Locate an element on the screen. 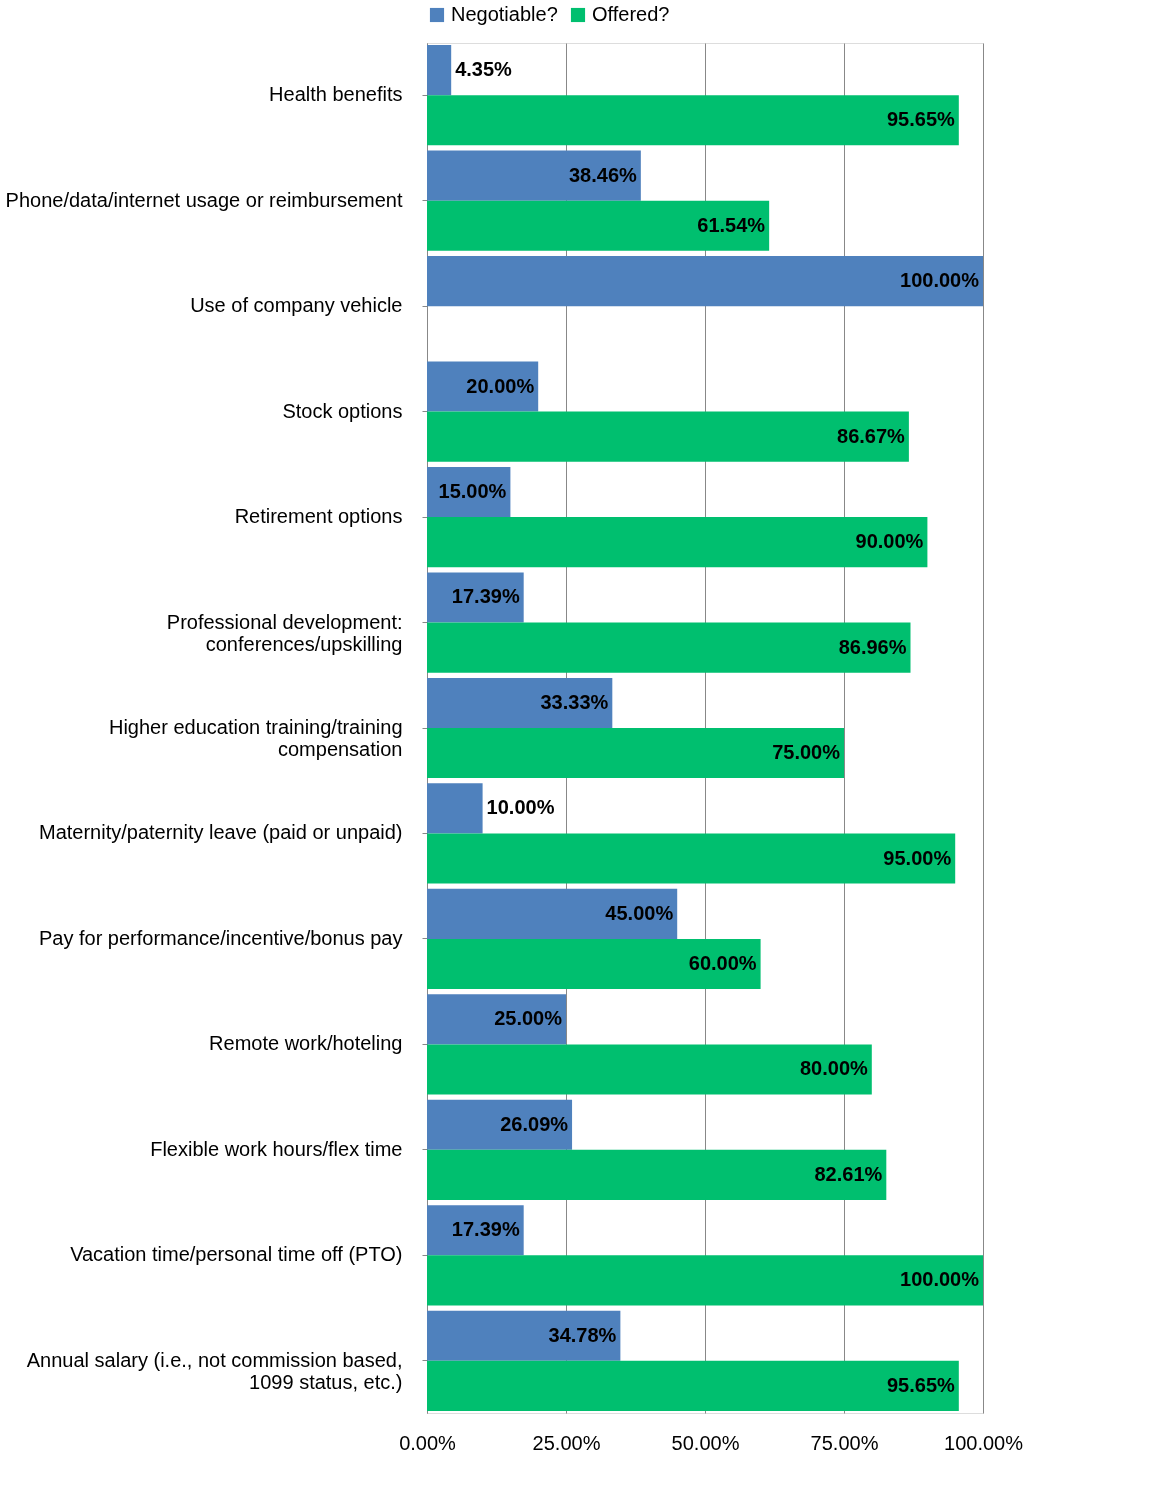 This screenshot has height=1494, width=1172. data-label: 45.00% is located at coordinates (639, 912).